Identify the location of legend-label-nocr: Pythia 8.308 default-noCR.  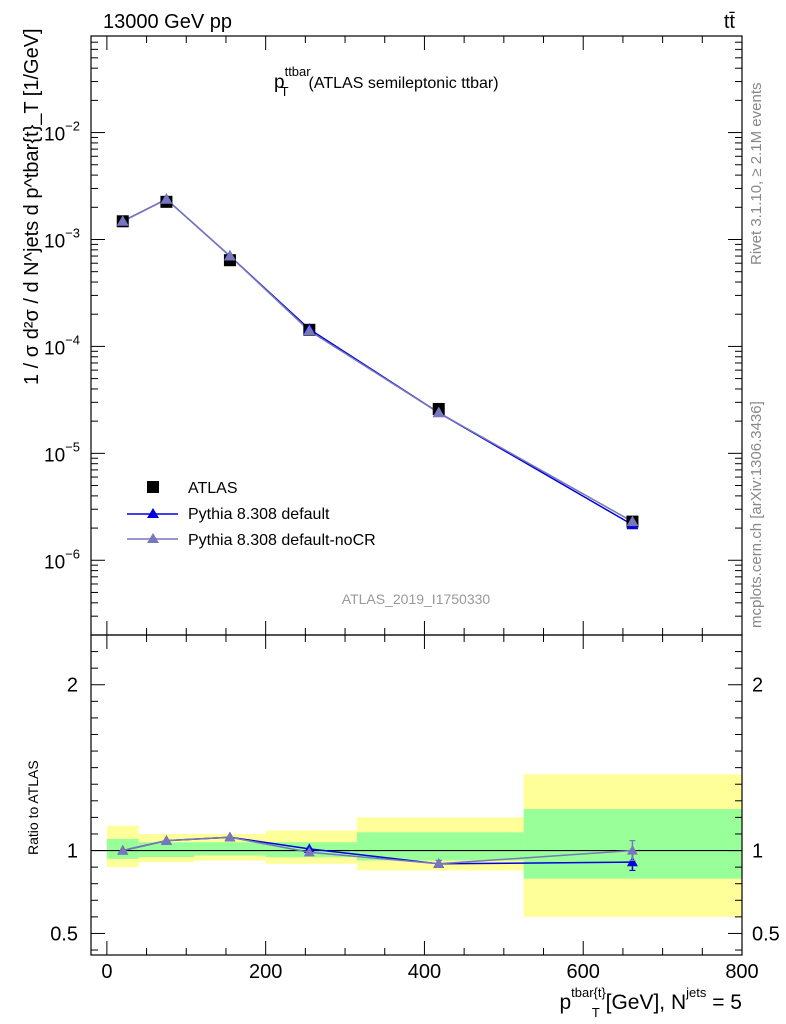
(282, 540).